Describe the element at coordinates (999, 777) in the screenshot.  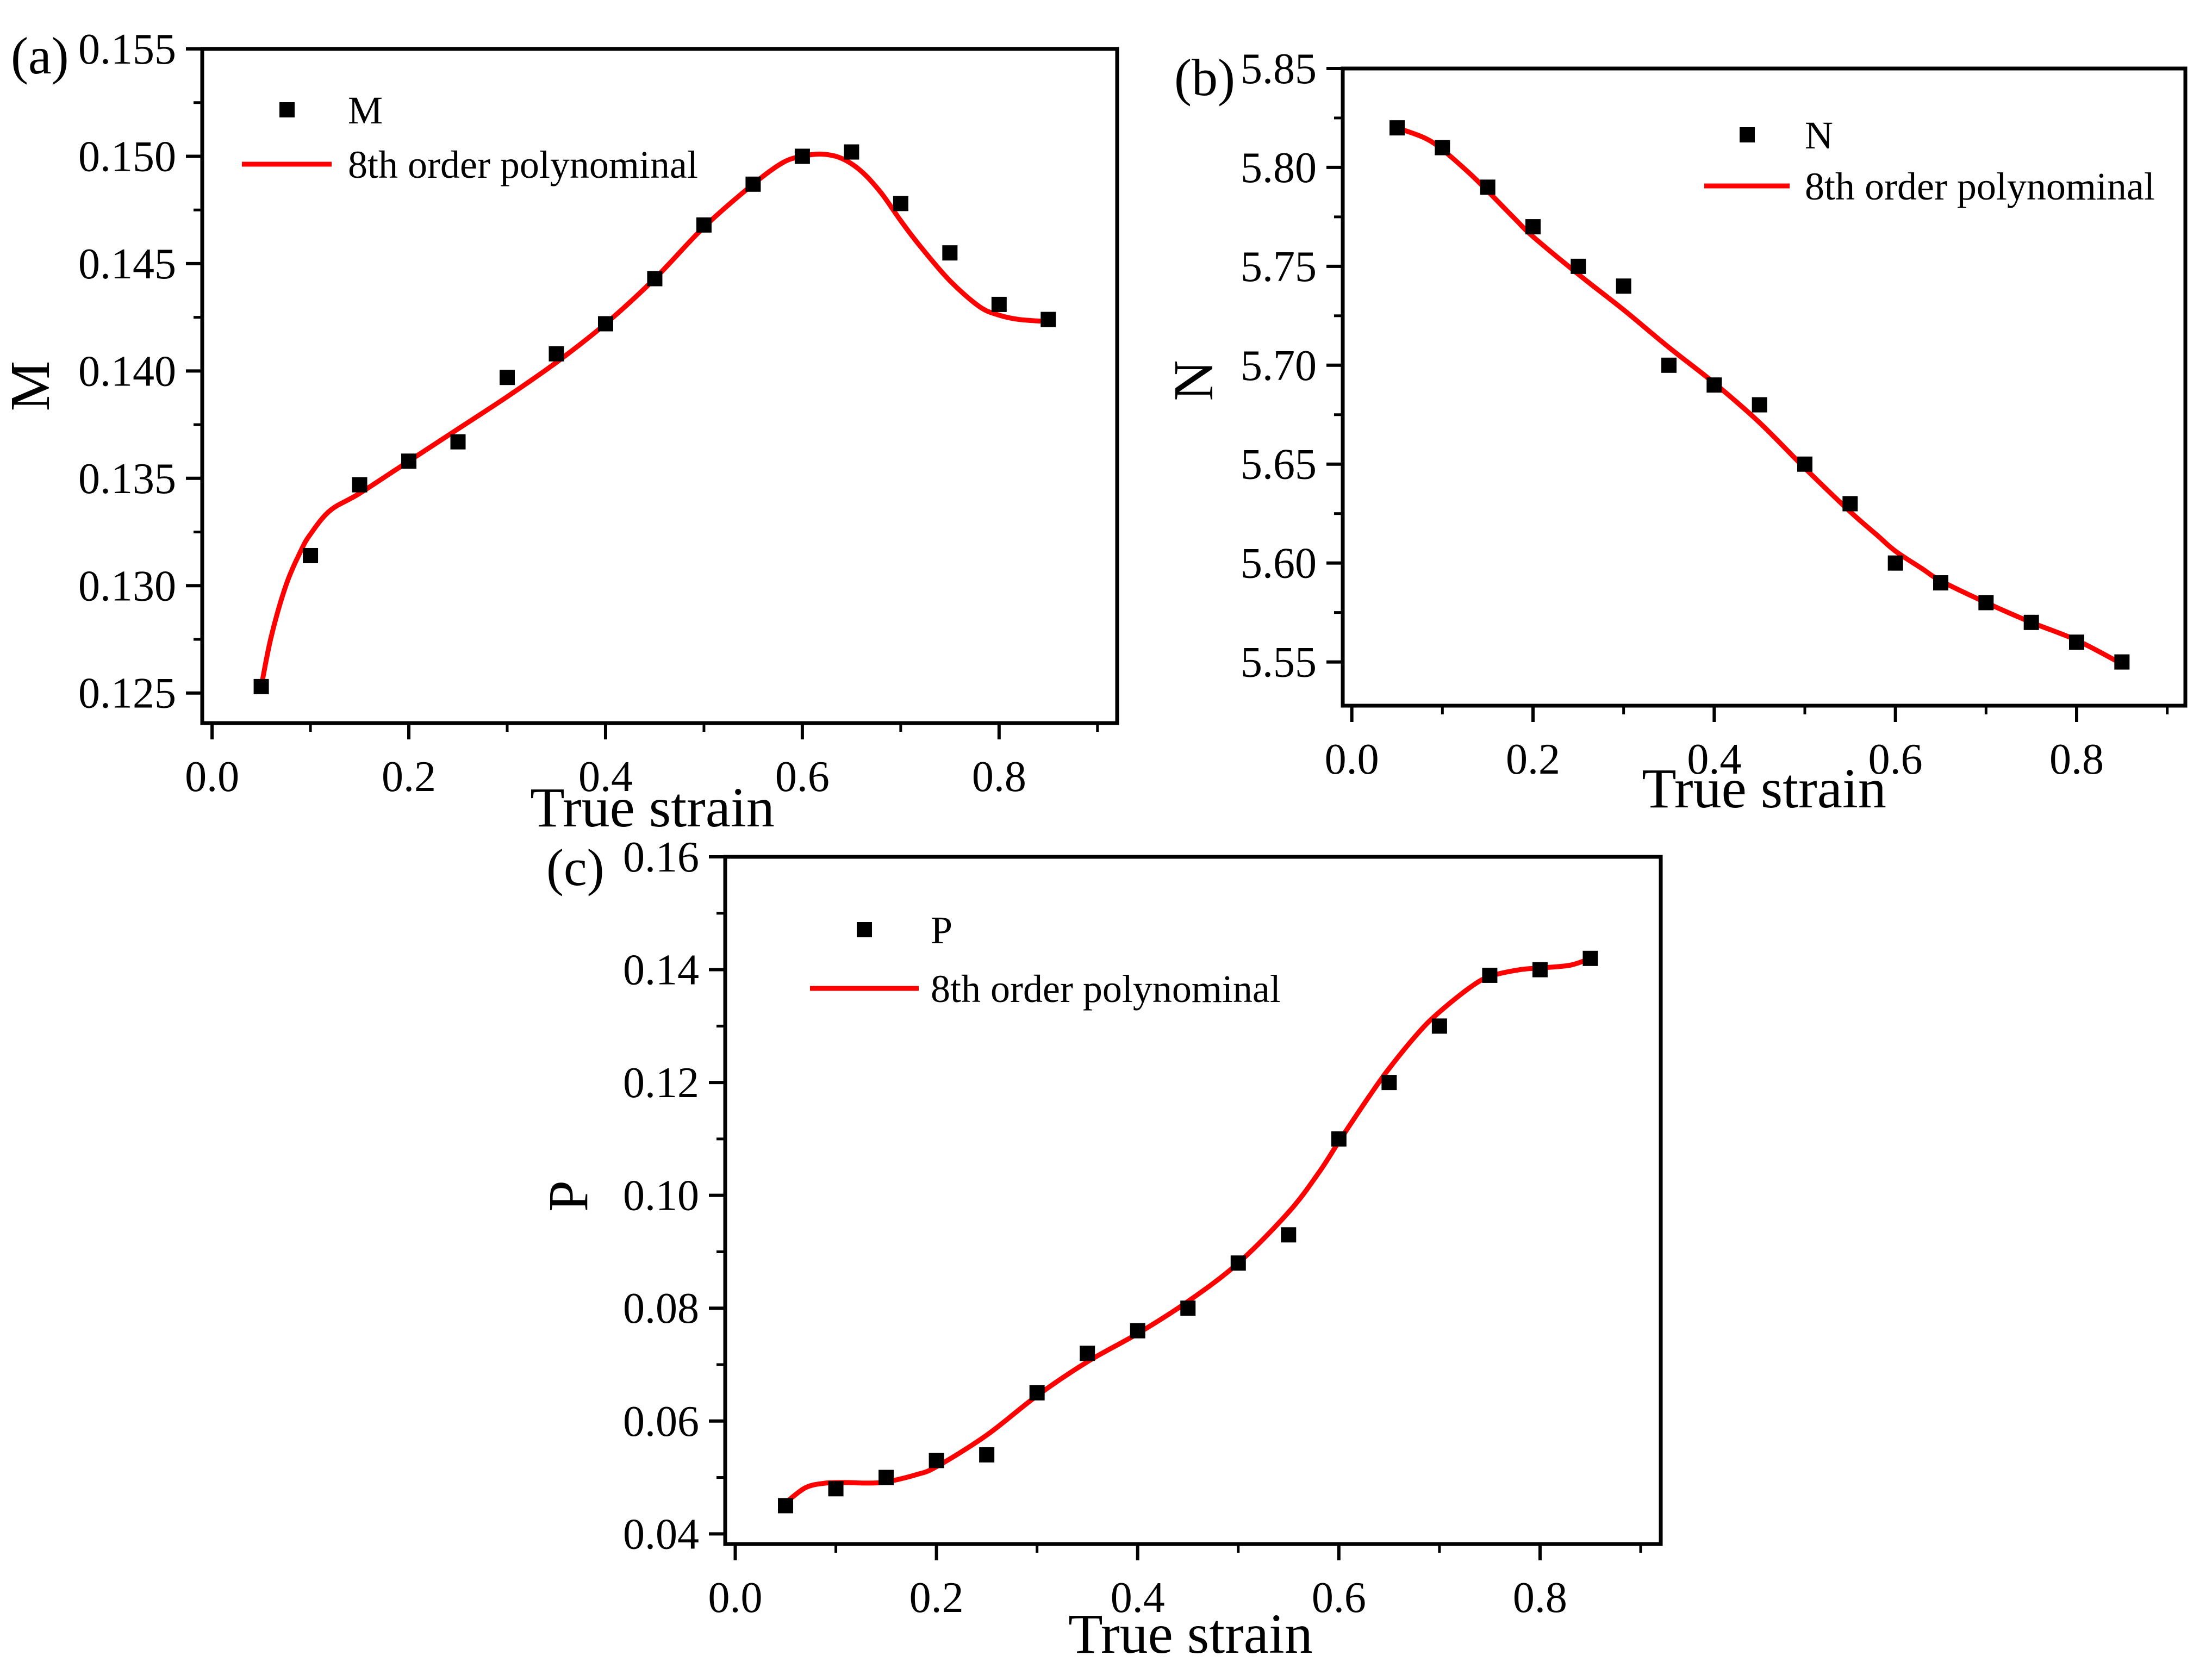
I see `x-tick-label: 0.8` at that location.